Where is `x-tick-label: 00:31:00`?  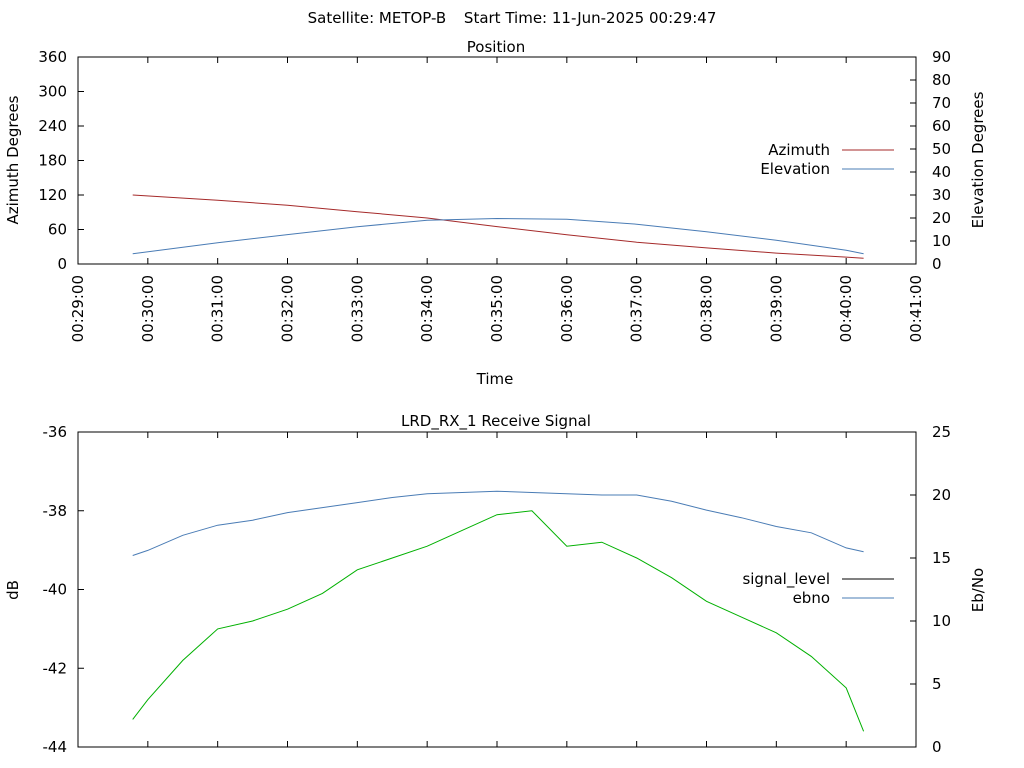 x-tick-label: 00:31:00 is located at coordinates (218, 308).